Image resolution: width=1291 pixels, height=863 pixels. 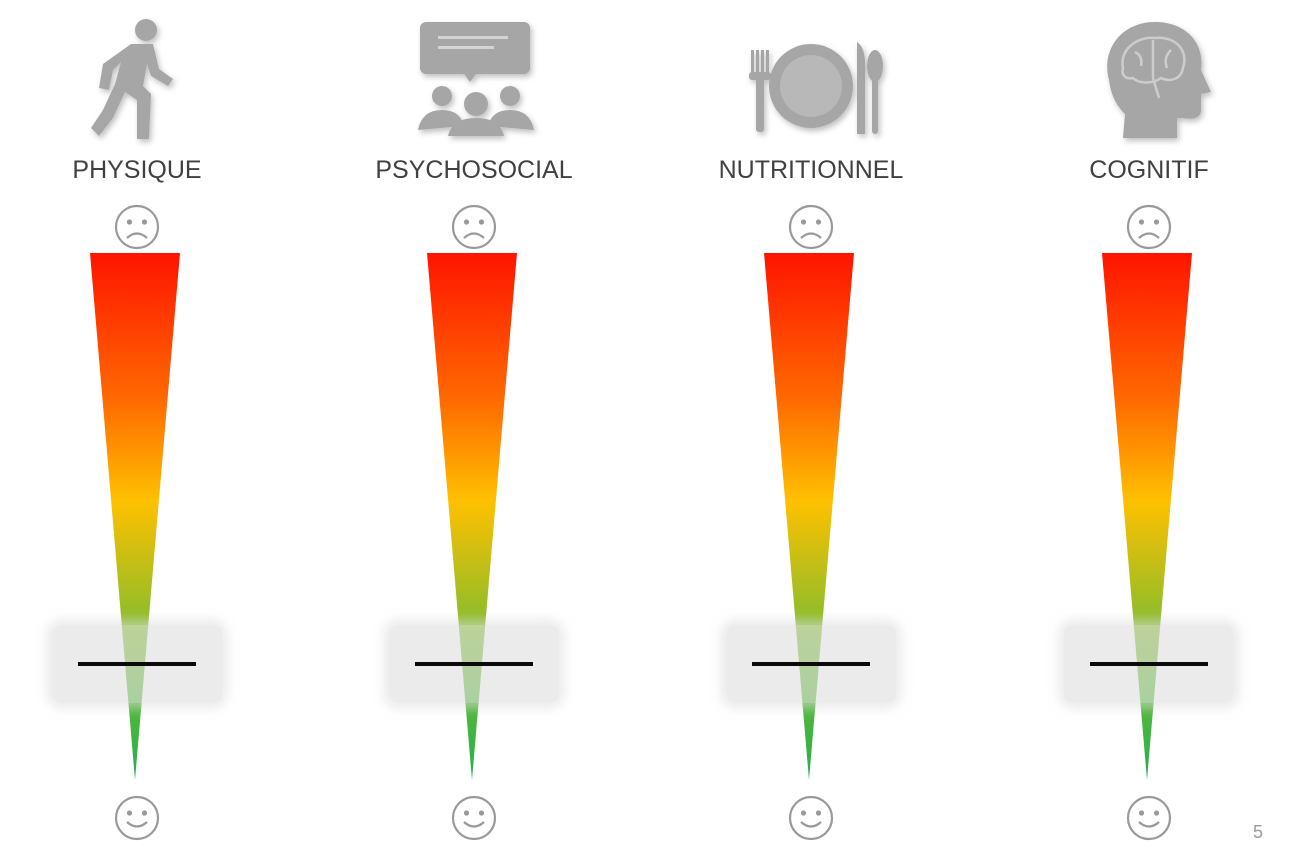 What do you see at coordinates (137, 77) in the screenshot?
I see `walking-person-icon` at bounding box center [137, 77].